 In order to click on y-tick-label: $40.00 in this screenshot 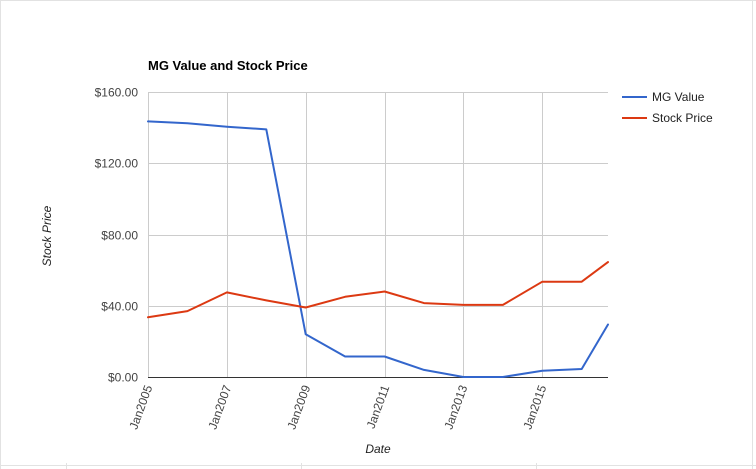, I will do `click(119, 307)`.